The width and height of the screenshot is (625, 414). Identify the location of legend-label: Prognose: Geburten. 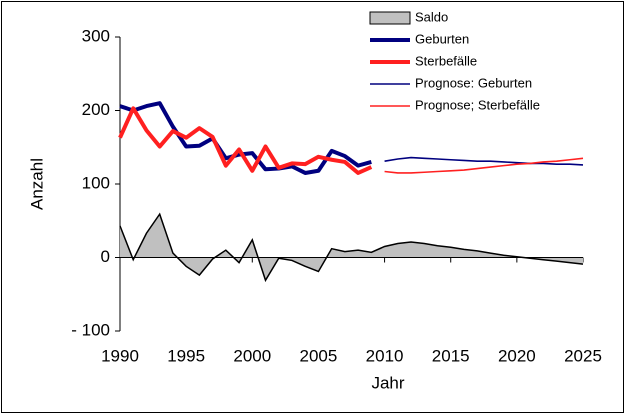
(473, 82).